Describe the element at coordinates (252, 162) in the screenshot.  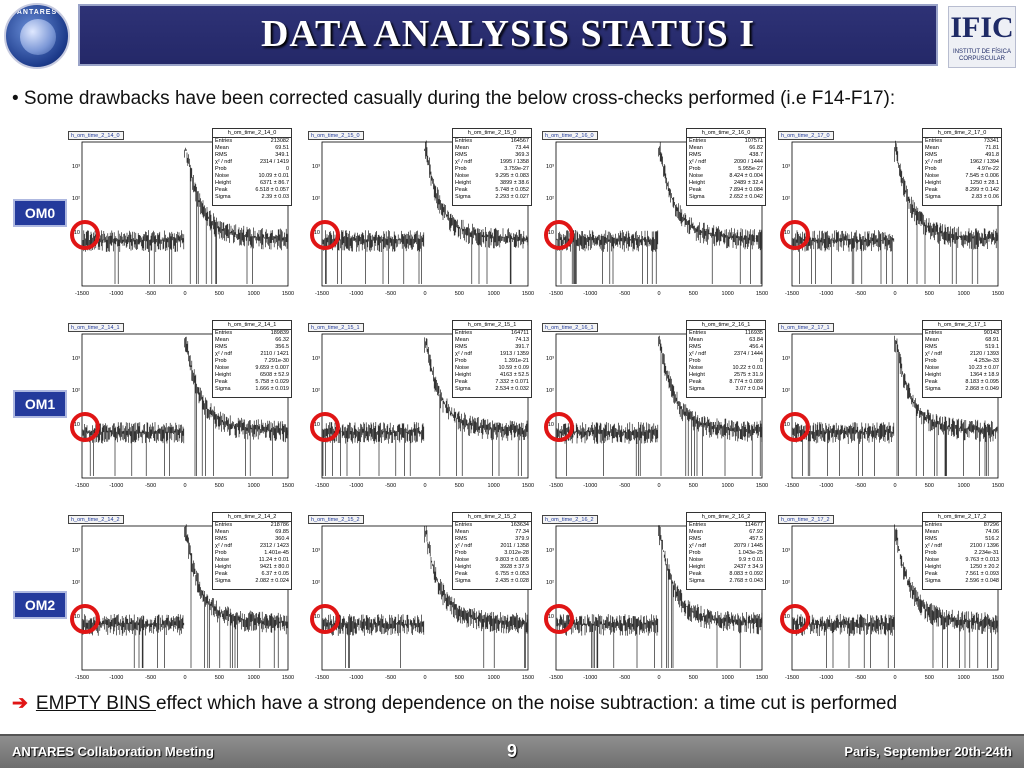
I see `stats-row: χ² / ndf 2314 / 1419` at that location.